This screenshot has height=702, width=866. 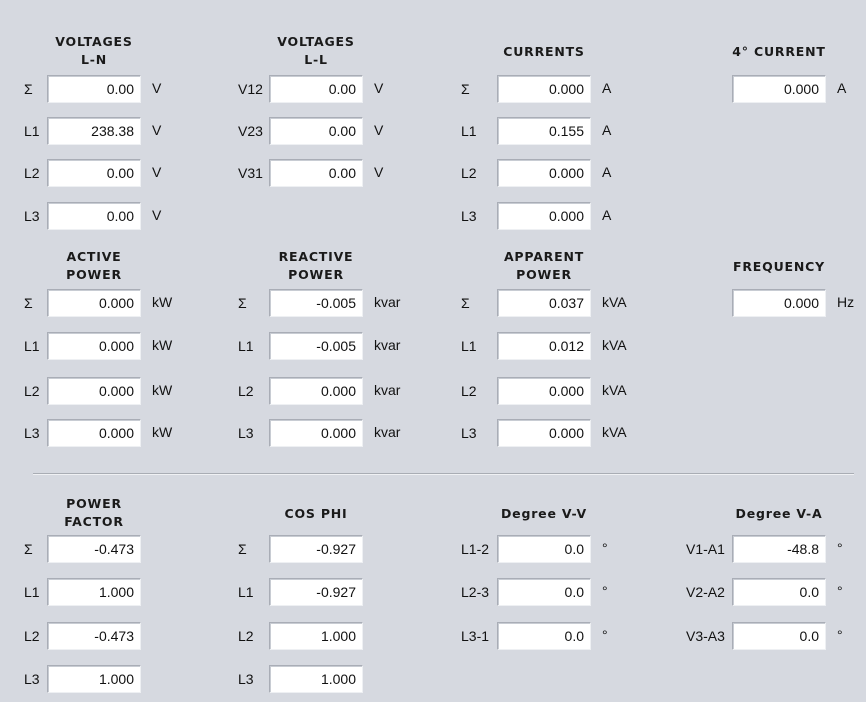 What do you see at coordinates (544, 256) in the screenshot?
I see `apparent-power-header-line: APPARENT` at bounding box center [544, 256].